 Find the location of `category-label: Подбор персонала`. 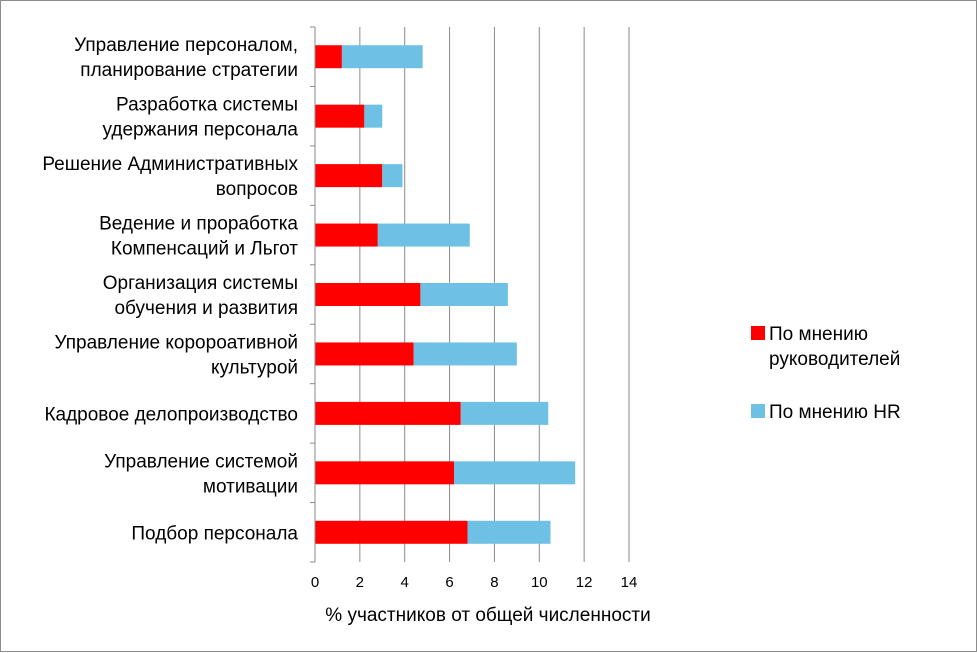

category-label: Подбор персонала is located at coordinates (214, 533).